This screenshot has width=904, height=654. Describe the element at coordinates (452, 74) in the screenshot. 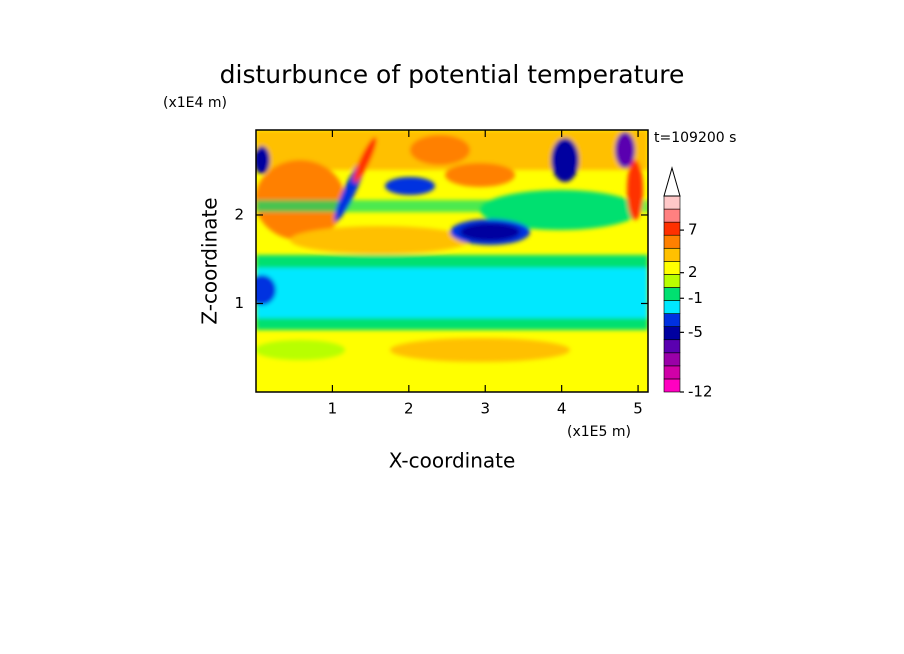

I see `chart-title: disturbunce of potential temperature` at that location.